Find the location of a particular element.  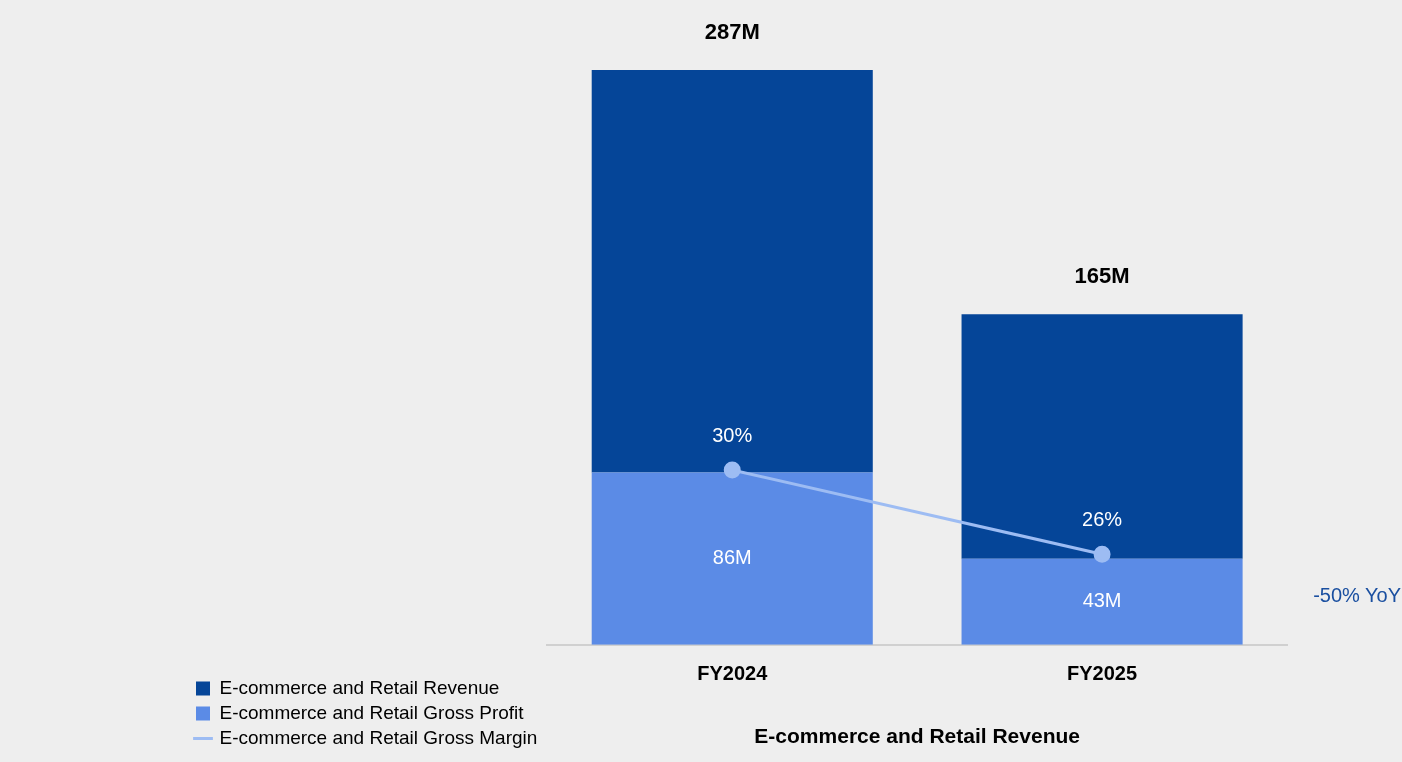

x-axis-title: E-commerce and Retail Revenue is located at coordinates (917, 736).